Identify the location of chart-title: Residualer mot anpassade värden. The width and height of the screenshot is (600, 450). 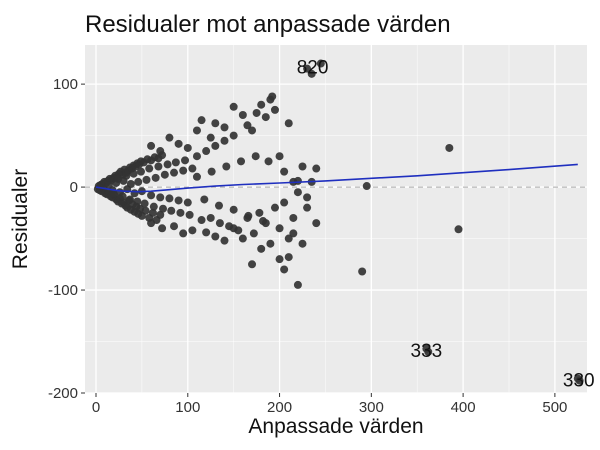
(268, 24).